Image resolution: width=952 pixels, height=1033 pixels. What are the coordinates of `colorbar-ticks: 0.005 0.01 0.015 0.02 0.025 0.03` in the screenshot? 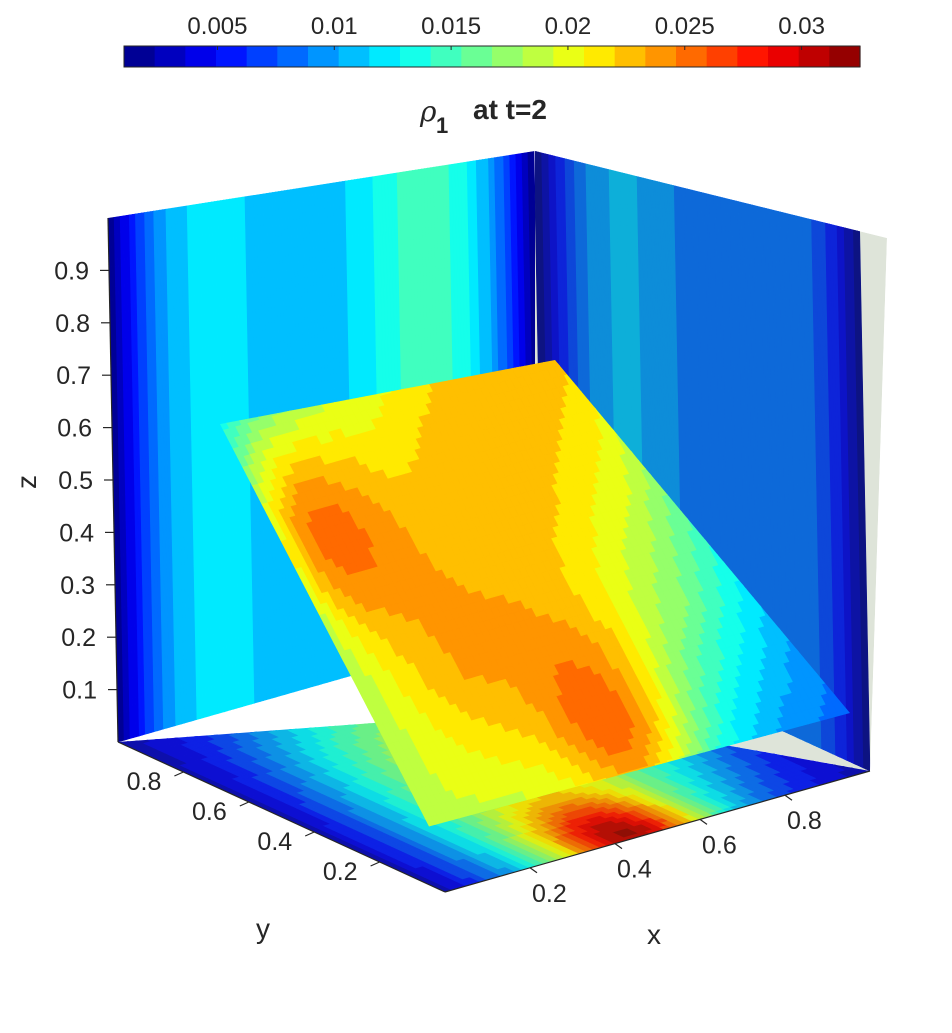 It's located at (506, 31).